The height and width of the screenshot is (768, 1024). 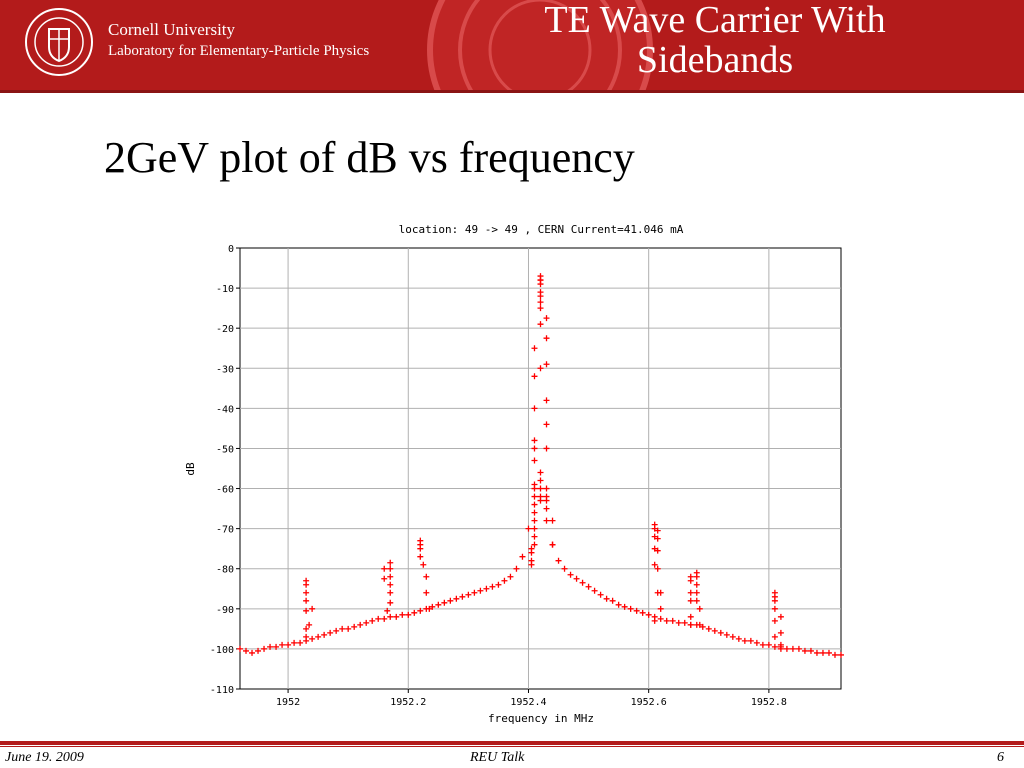 I want to click on y-tick-label: -100, so click(x=222, y=650).